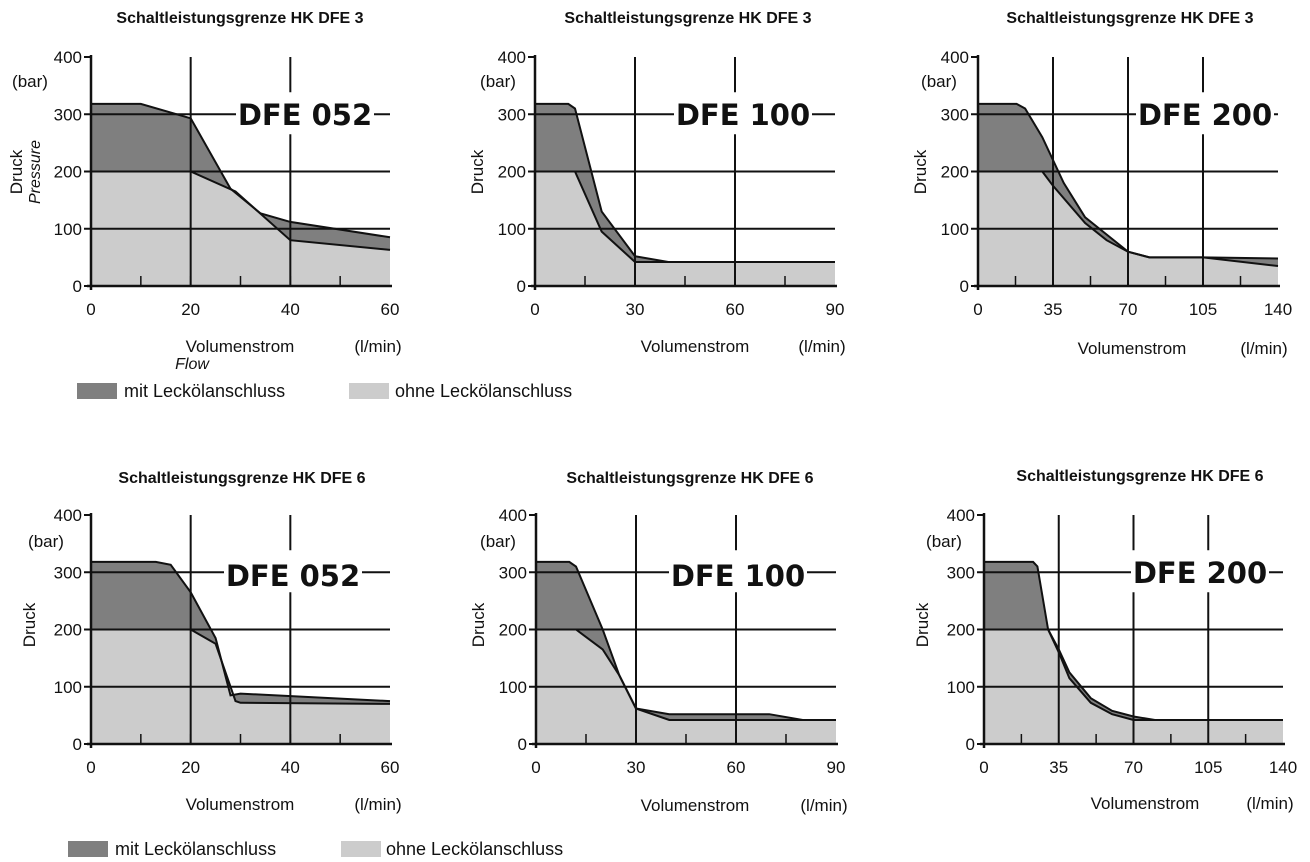  What do you see at coordinates (204, 391) in the screenshot?
I see `legend-label: mit Leckölanschluss` at bounding box center [204, 391].